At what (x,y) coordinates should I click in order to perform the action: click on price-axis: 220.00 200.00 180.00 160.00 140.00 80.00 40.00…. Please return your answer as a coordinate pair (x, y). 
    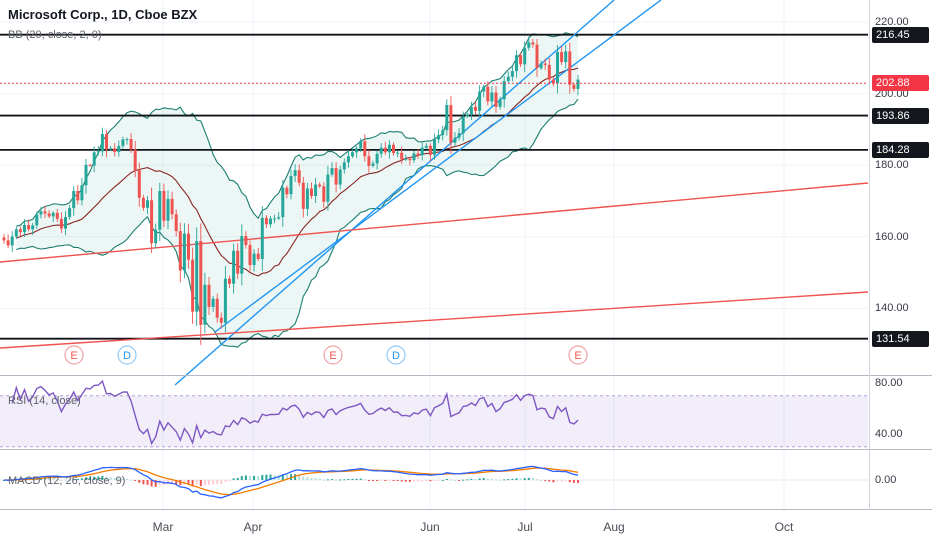
    Looking at the image, I should click on (901, 275).